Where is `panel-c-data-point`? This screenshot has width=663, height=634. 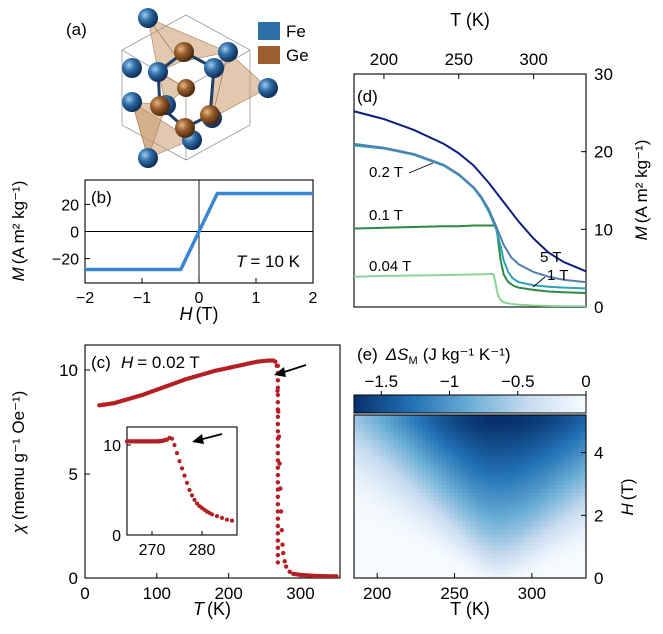
panel-c-data-point is located at coordinates (278, 446).